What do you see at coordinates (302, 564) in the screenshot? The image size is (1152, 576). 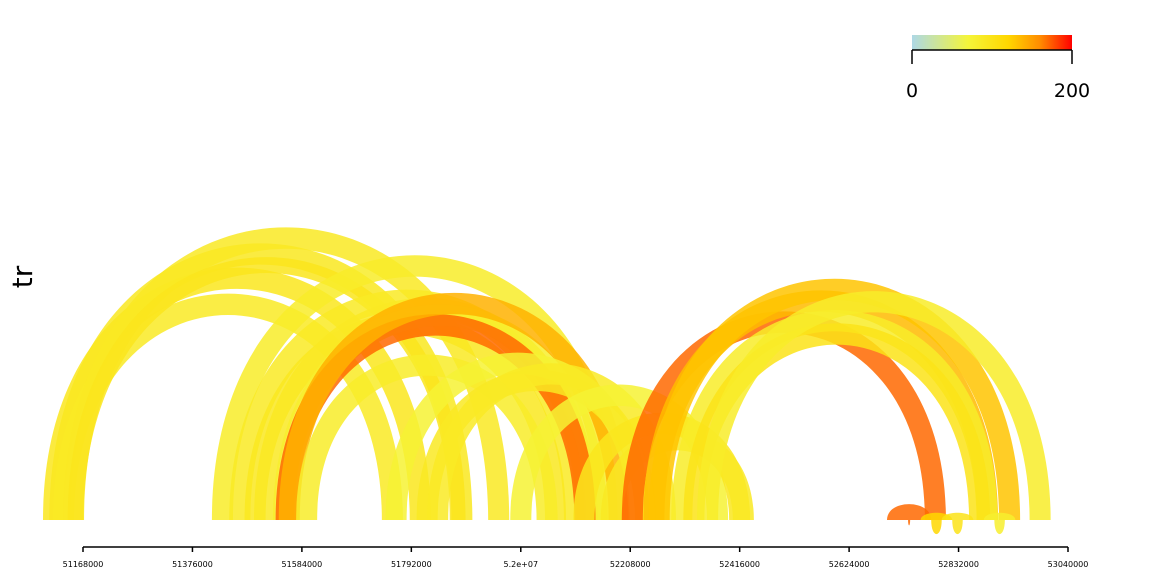 I see `x-tick-label-2: 51584000` at bounding box center [302, 564].